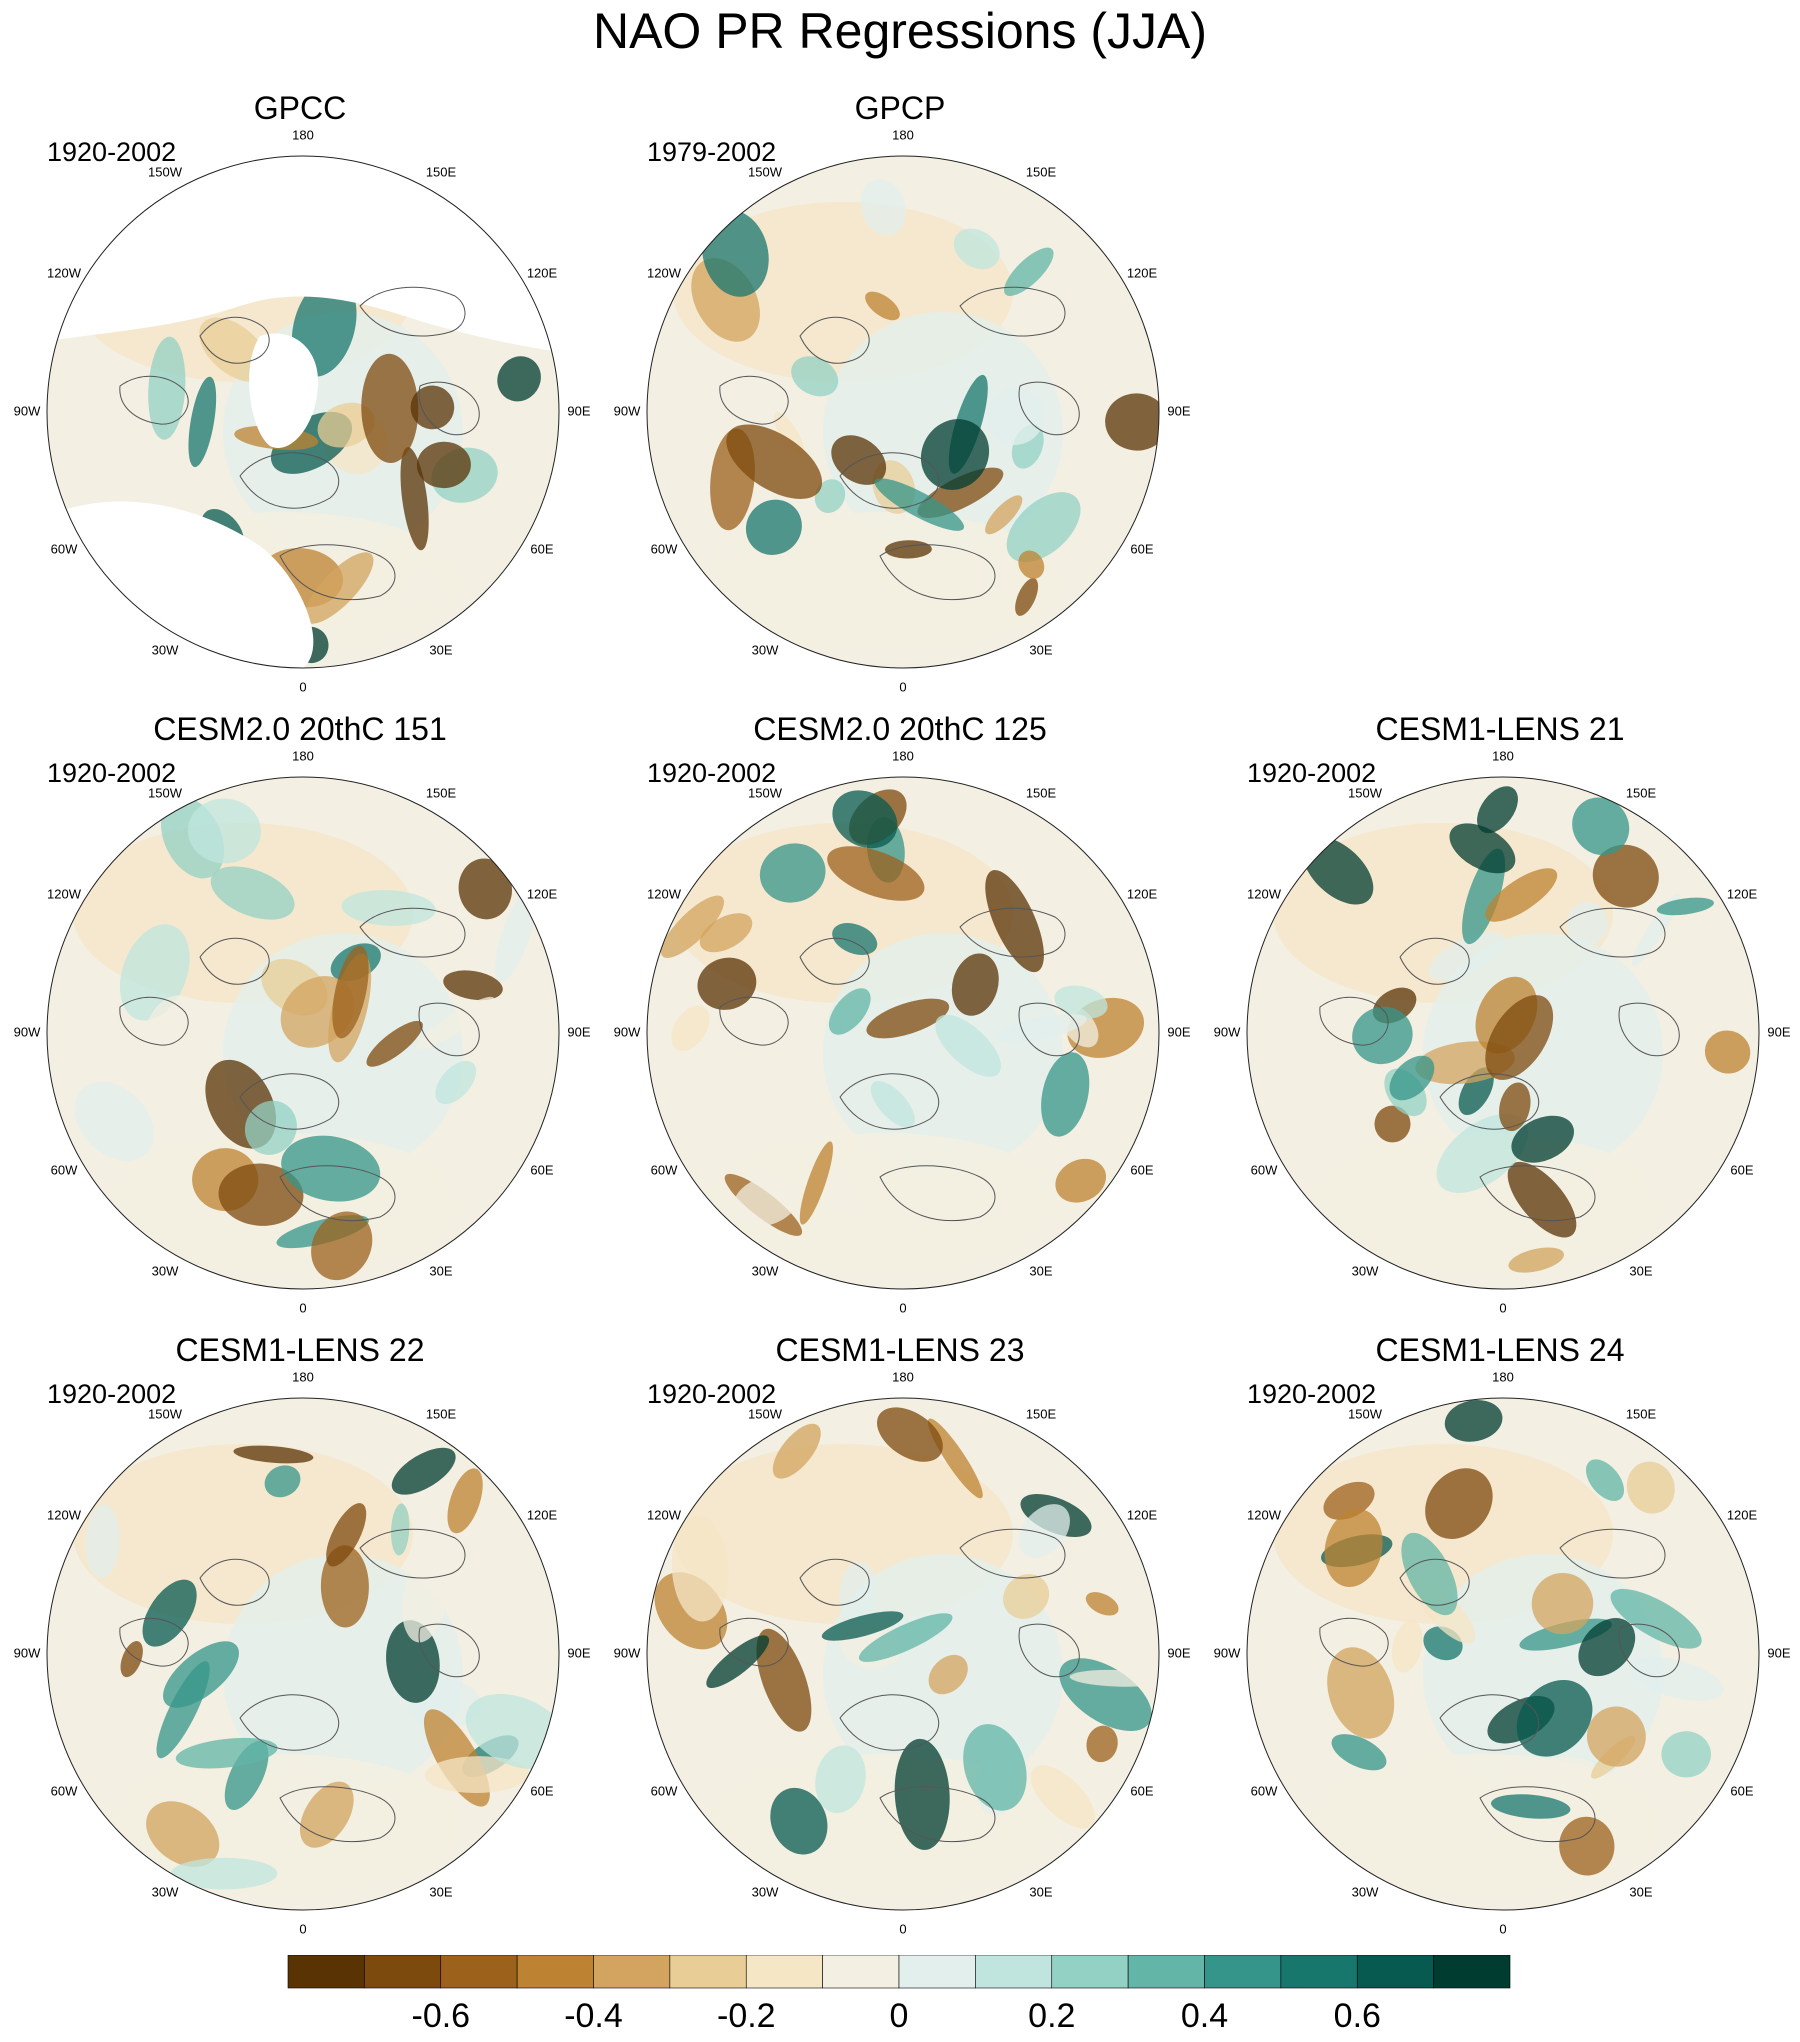  Describe the element at coordinates (300, 729) in the screenshot. I see `panel-title: CESM2.0 20thC 151` at that location.